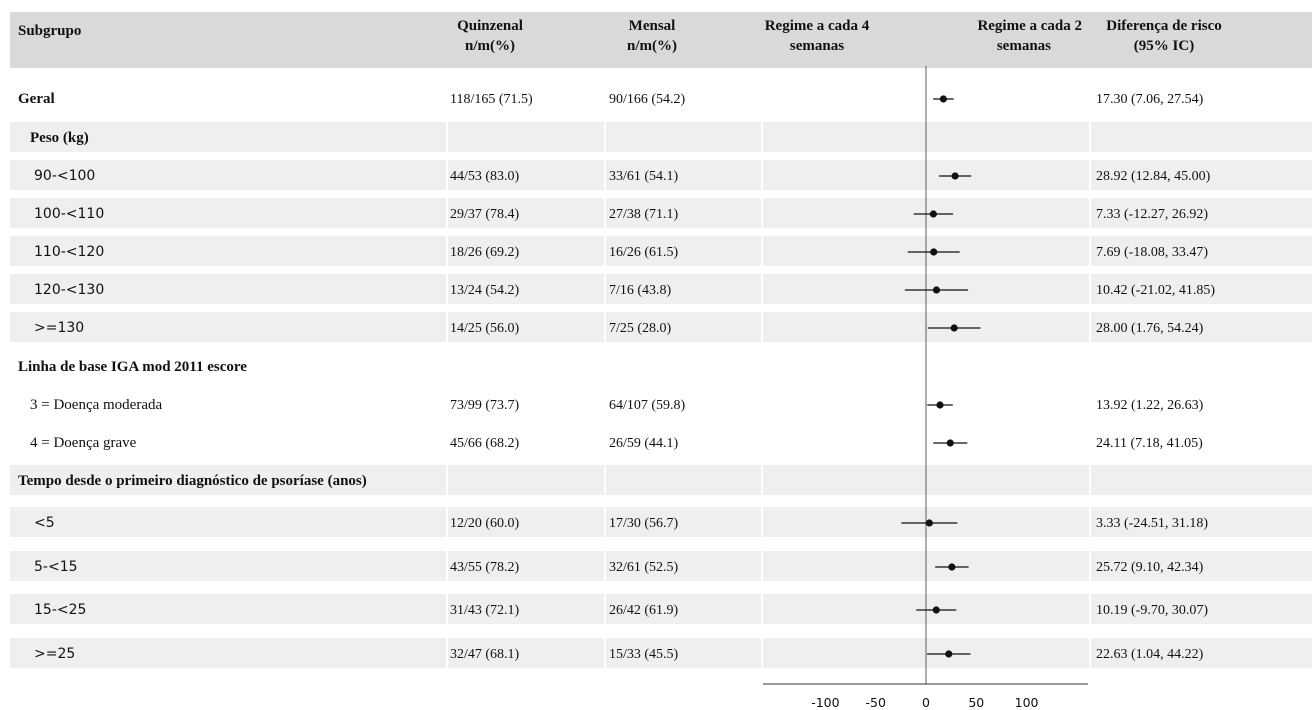 The image size is (1314, 710). Describe the element at coordinates (1027, 702) in the screenshot. I see `x-tick-label: 100` at that location.